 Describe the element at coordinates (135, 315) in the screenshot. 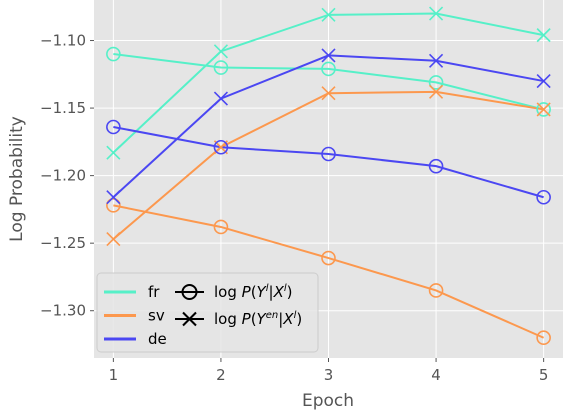

I see `legend-languages: fr sv de` at that location.